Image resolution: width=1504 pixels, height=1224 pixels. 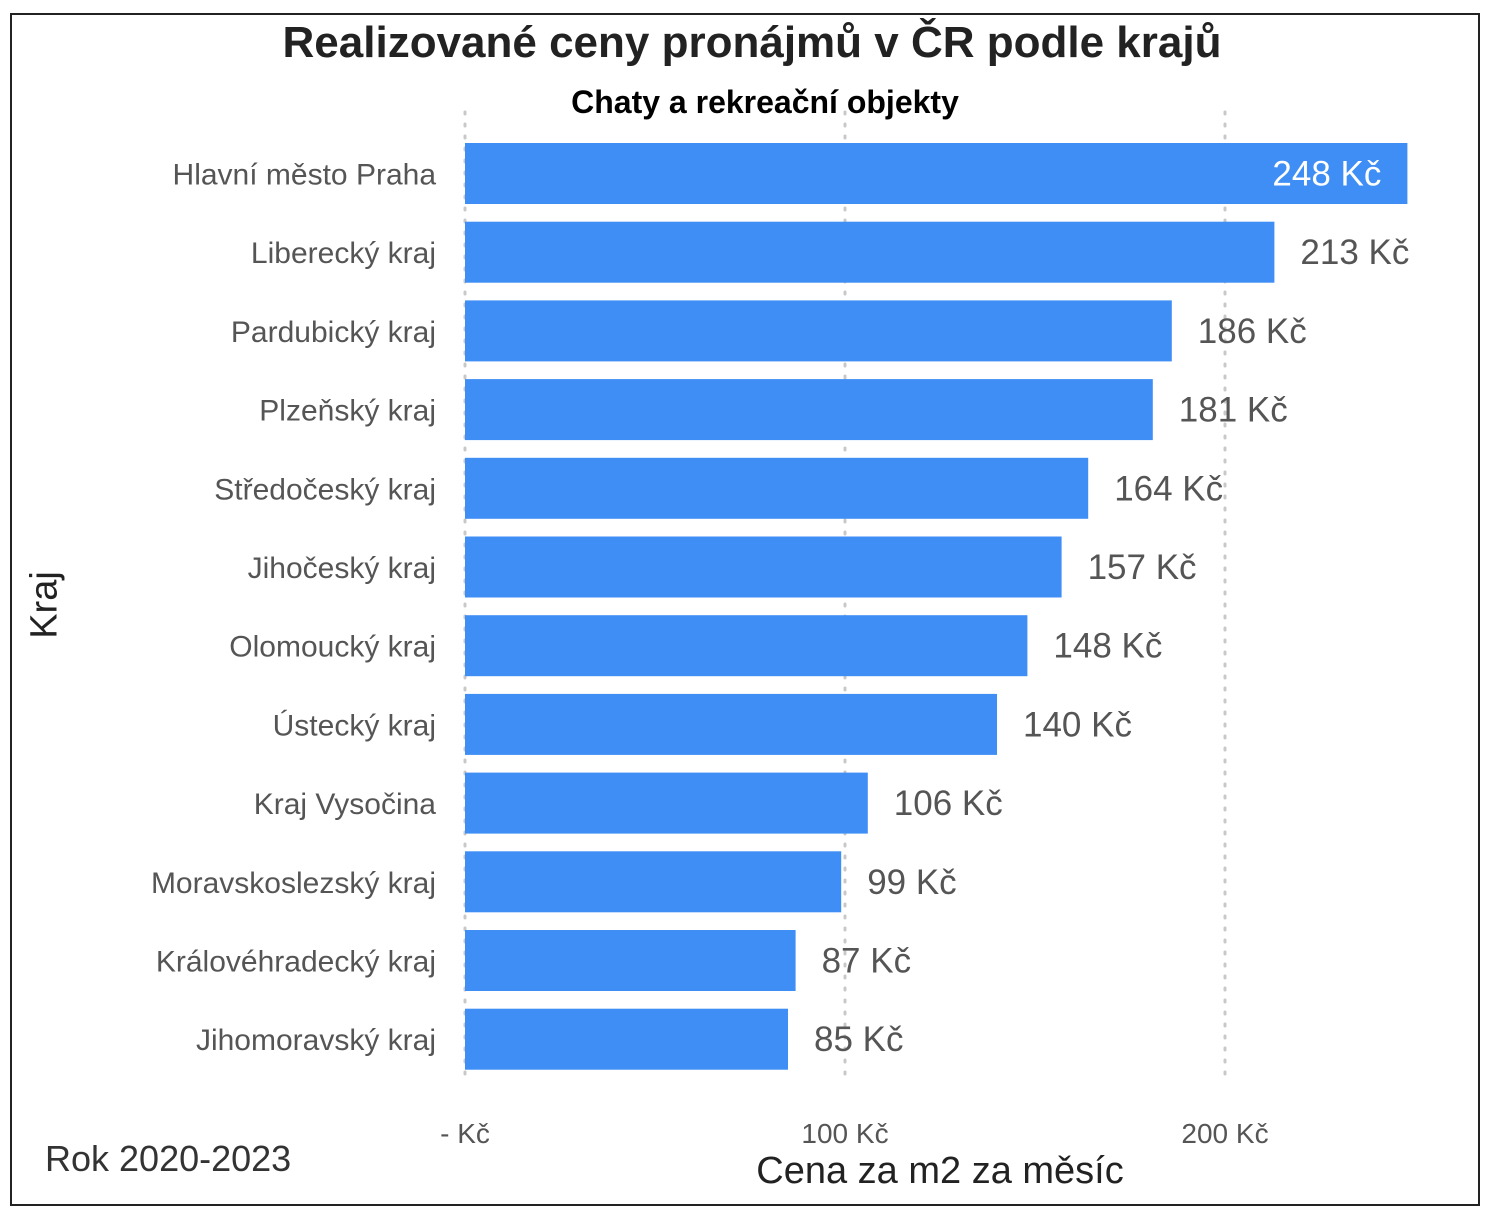 What do you see at coordinates (1168, 488) in the screenshot?
I see `value-label: 164 Kč` at bounding box center [1168, 488].